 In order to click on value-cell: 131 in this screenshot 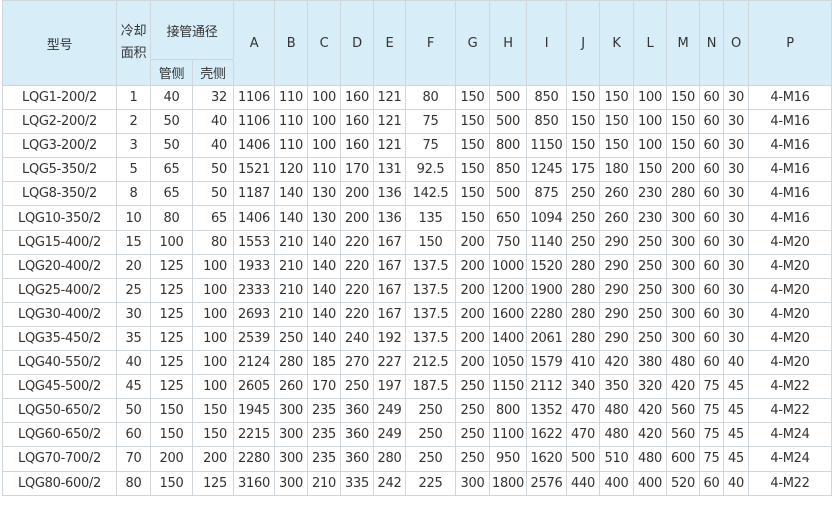, I will do `click(389, 170)`.